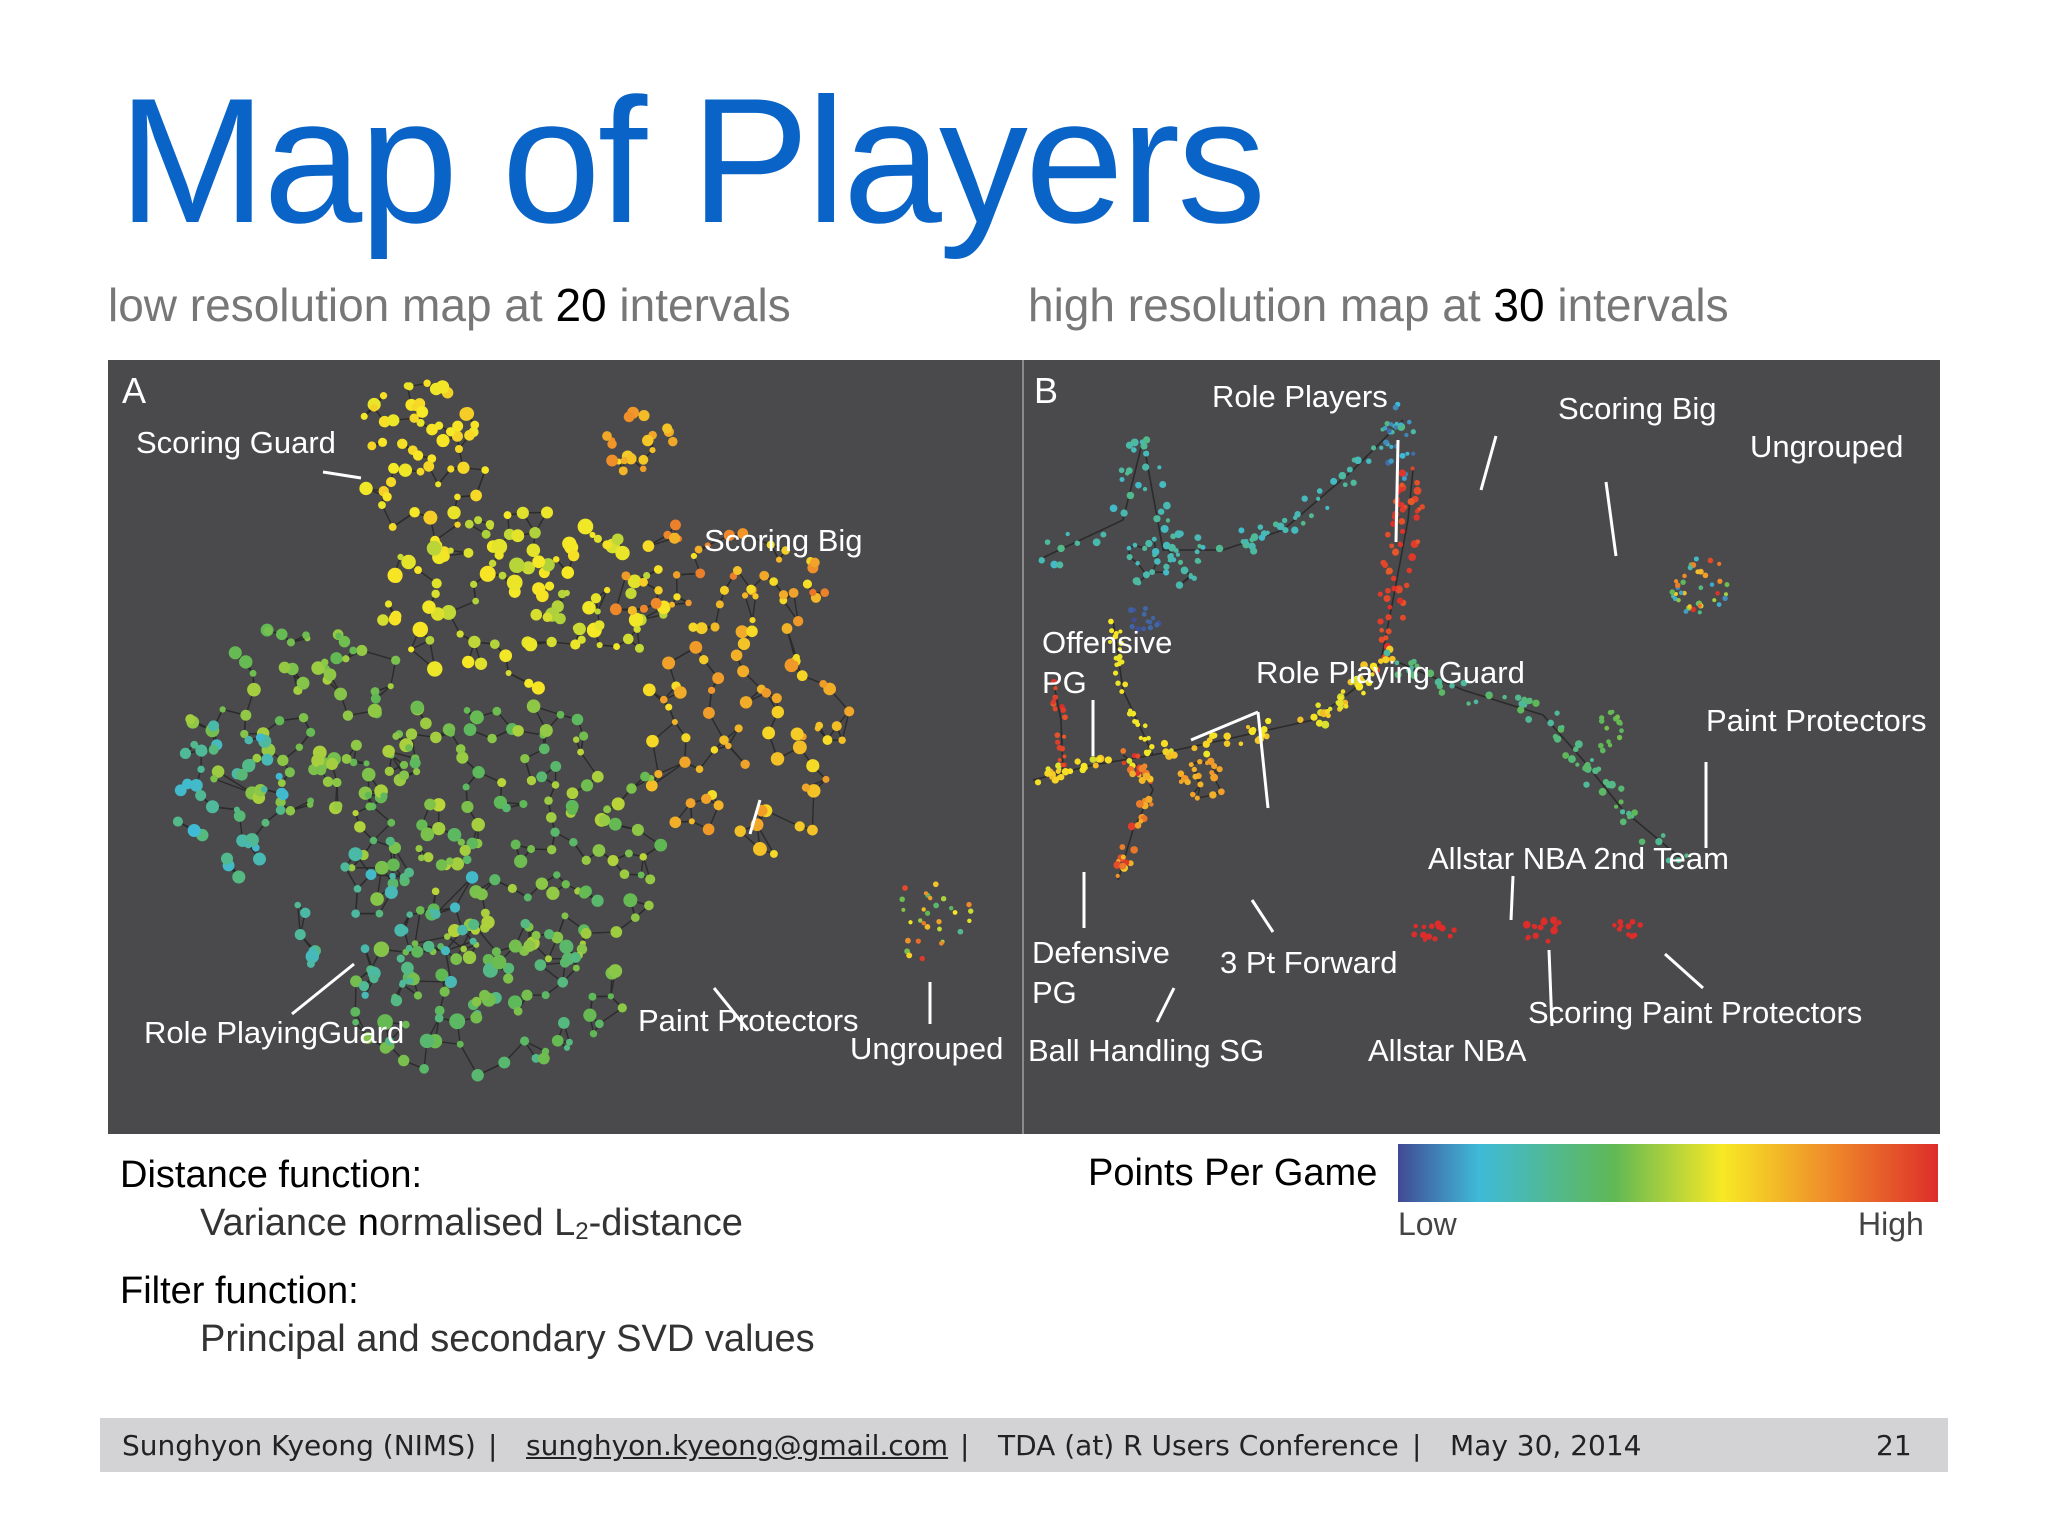 Image resolution: width=2048 pixels, height=1536 pixels. I want to click on footer-author: Sunghyon Kyeong (NIMS), so click(299, 1445).